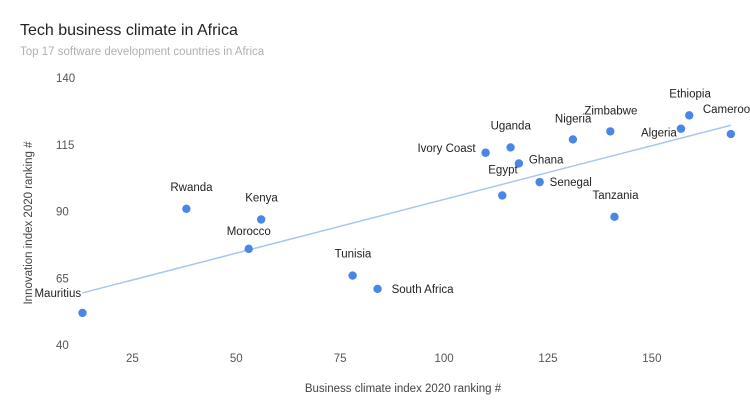  What do you see at coordinates (651, 359) in the screenshot?
I see `x-tick-label: 150` at bounding box center [651, 359].